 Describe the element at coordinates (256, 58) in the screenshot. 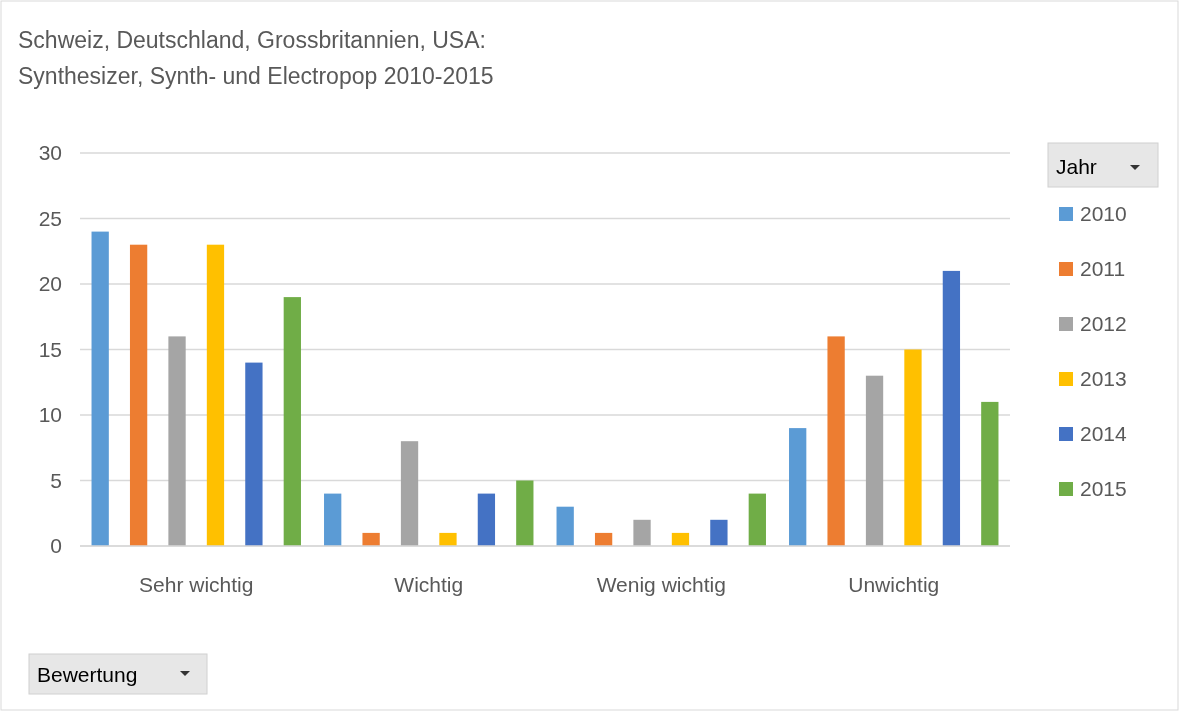

I see `chart-title: Schweiz, Deutschland, Grossbritannien, USA: Synthesizer, Synth- und Electropop 2010-2015` at that location.